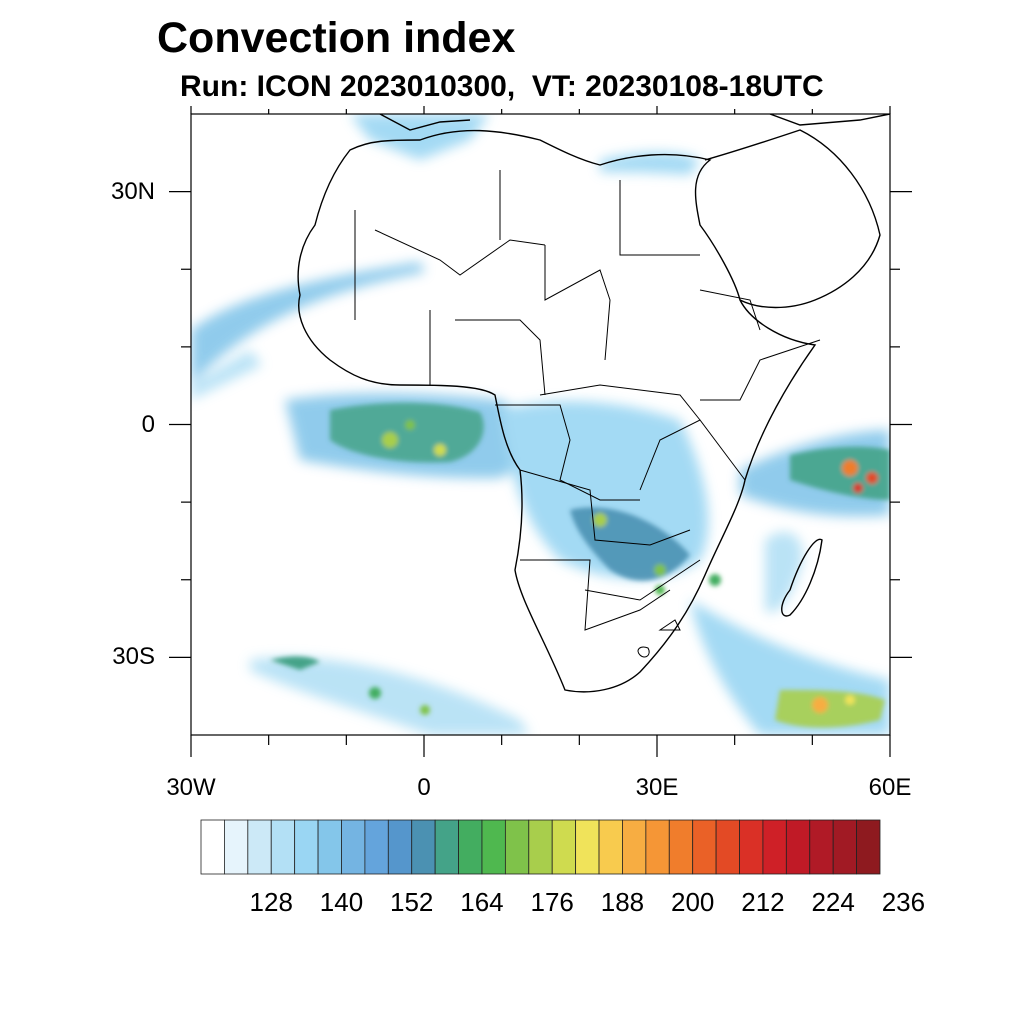 The image size is (1024, 1024). What do you see at coordinates (191, 787) in the screenshot?
I see `x-tick-label: 30W` at bounding box center [191, 787].